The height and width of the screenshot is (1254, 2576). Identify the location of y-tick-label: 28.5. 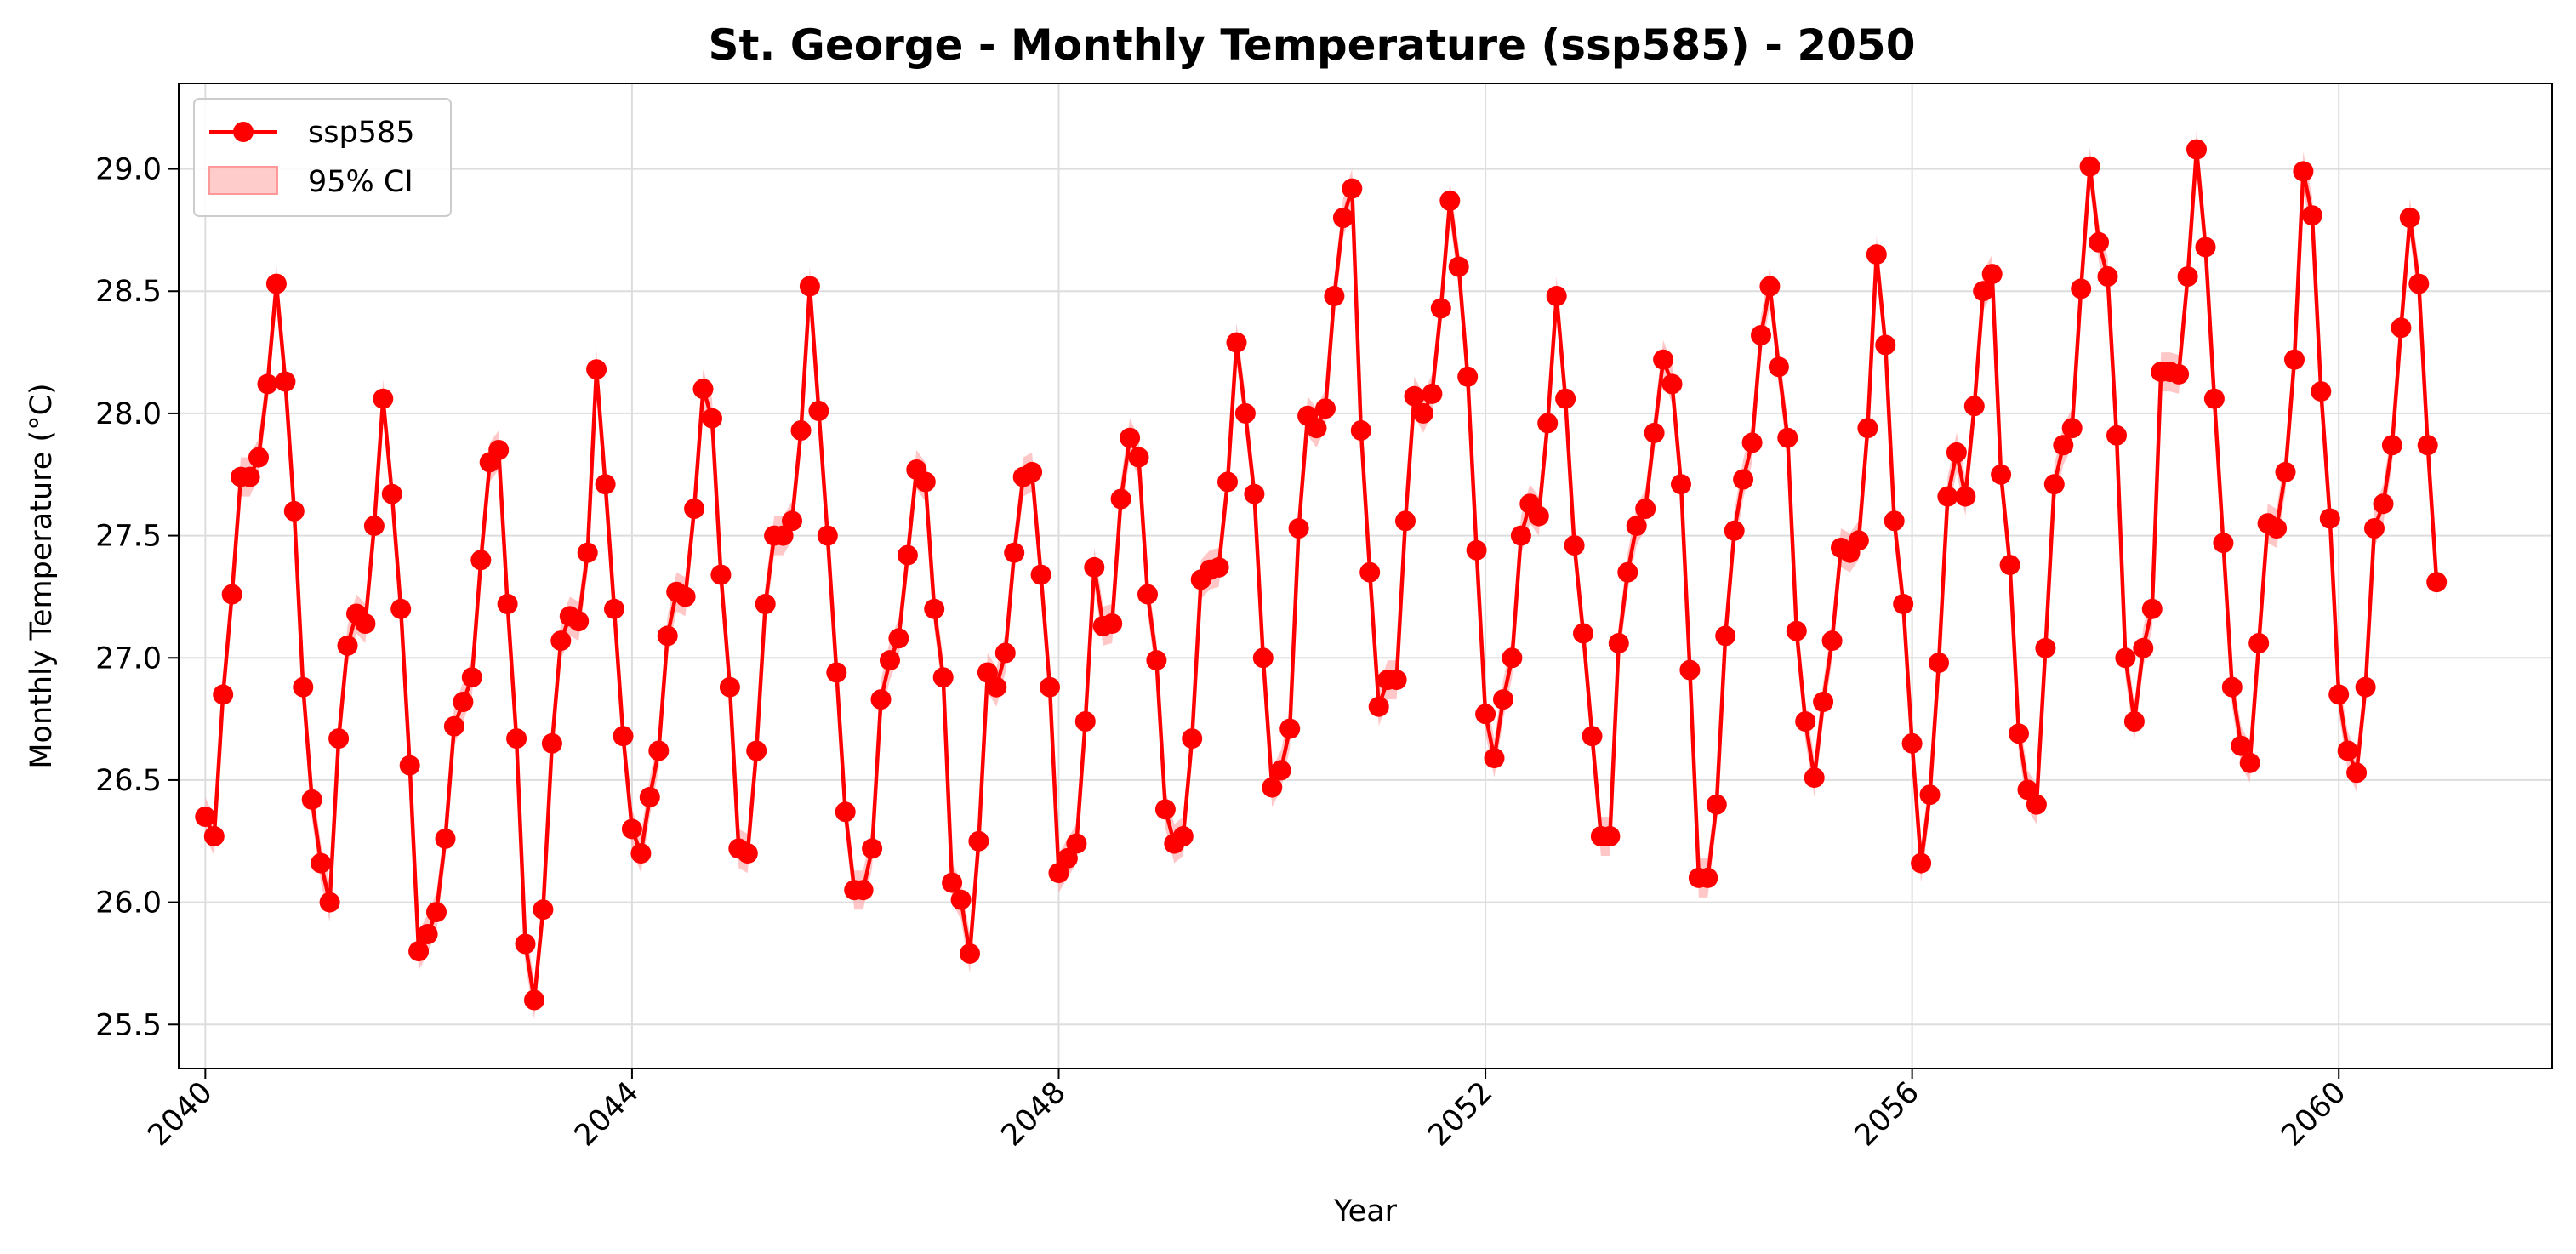
(128, 292).